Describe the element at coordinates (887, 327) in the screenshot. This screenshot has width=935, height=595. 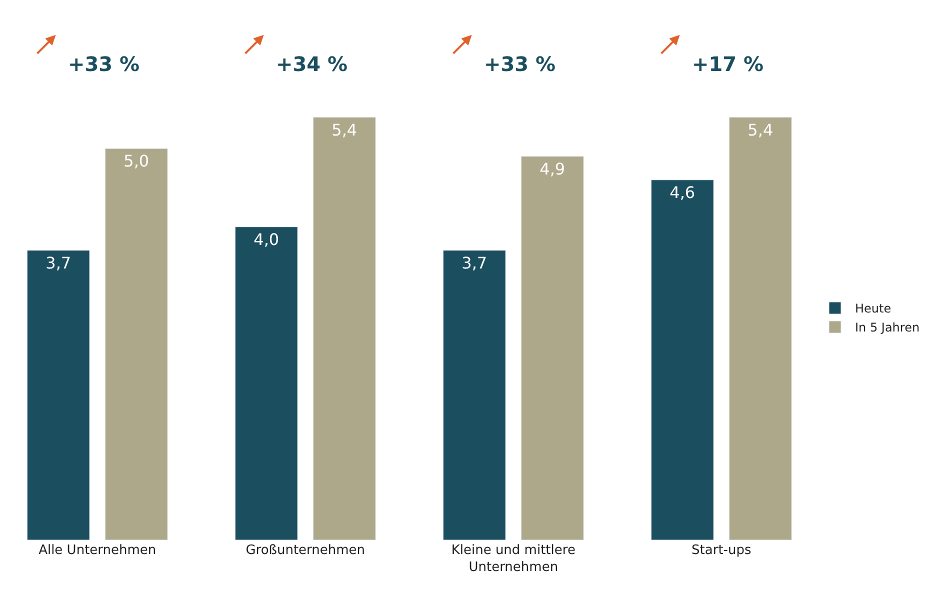
I see `legend-label: In 5 Jahren` at that location.